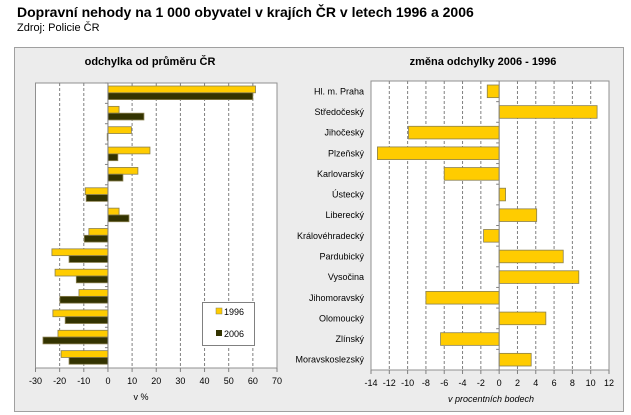 This screenshot has width=631, height=415. Describe the element at coordinates (344, 215) in the screenshot. I see `category-label: Liberecký` at that location.